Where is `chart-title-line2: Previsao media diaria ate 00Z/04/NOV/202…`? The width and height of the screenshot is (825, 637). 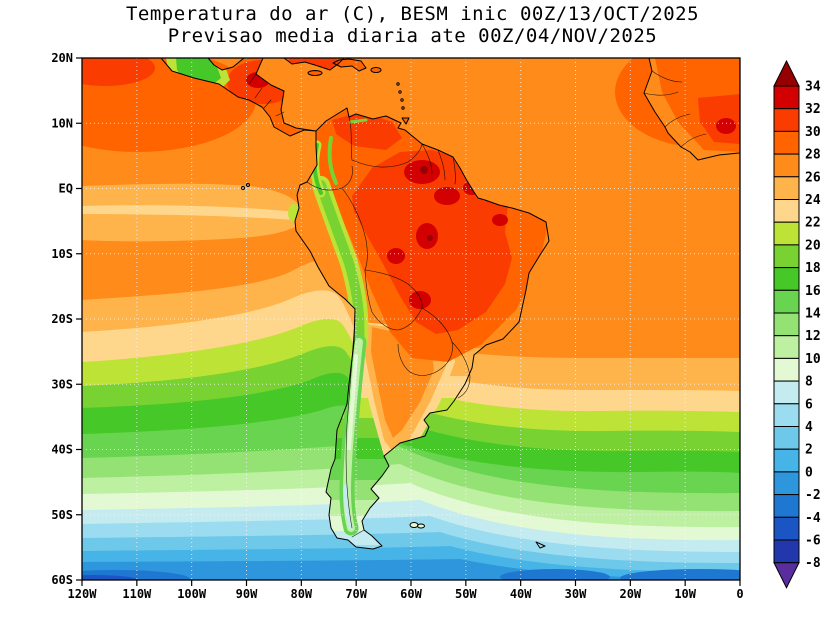
chart-title-line2: Previsao media diaria ate 00Z/04/NOV/202… is located at coordinates (412, 36).